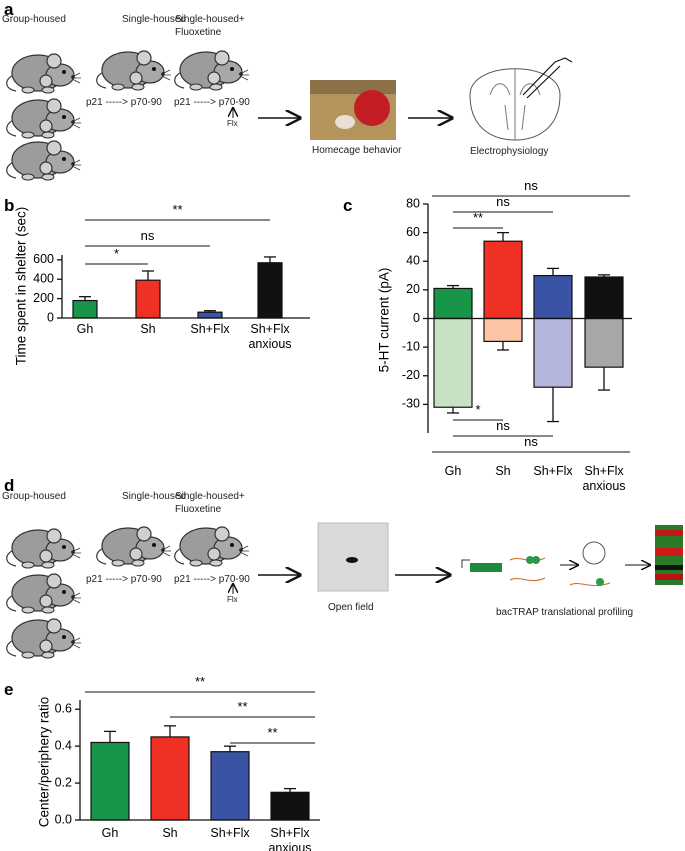  Describe the element at coordinates (289, 115) in the screenshot. I see `mice-a` at that location.